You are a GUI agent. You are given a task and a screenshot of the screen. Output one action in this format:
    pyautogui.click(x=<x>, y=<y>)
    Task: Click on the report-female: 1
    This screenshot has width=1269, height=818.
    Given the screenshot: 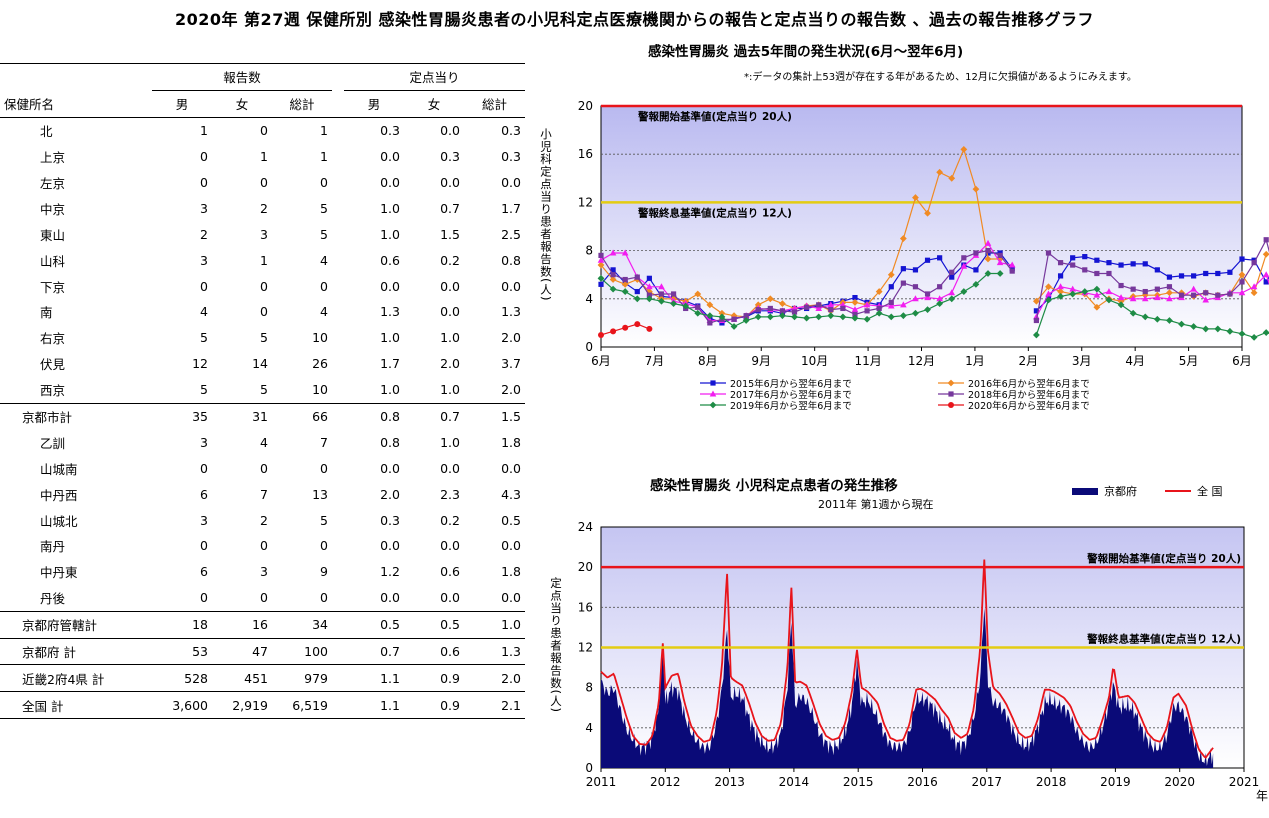 What is the action you would take?
    pyautogui.click(x=264, y=260)
    